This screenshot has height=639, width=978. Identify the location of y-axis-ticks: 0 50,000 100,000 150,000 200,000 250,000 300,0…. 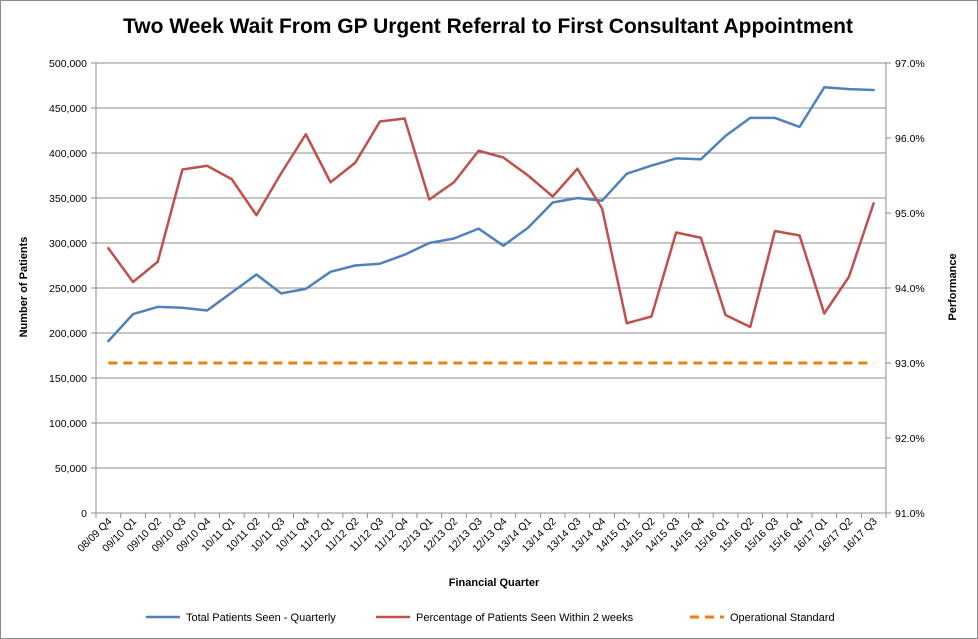
(72, 289).